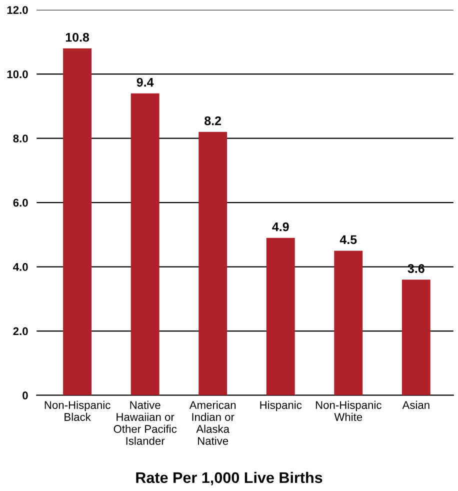 The height and width of the screenshot is (491, 458). Describe the element at coordinates (20, 331) in the screenshot. I see `y-tick-label: 2.0` at that location.